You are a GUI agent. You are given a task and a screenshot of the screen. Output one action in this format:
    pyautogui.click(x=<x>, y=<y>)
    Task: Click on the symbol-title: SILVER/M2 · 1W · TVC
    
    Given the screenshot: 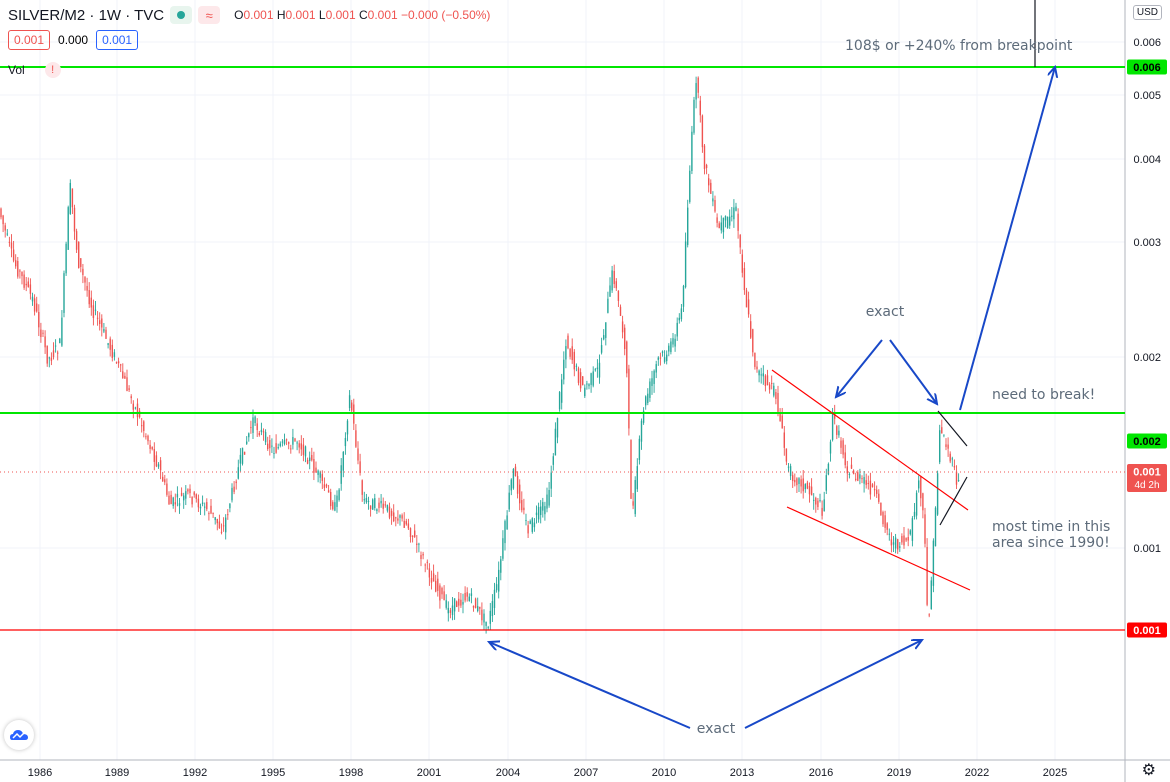 What is the action you would take?
    pyautogui.click(x=86, y=15)
    